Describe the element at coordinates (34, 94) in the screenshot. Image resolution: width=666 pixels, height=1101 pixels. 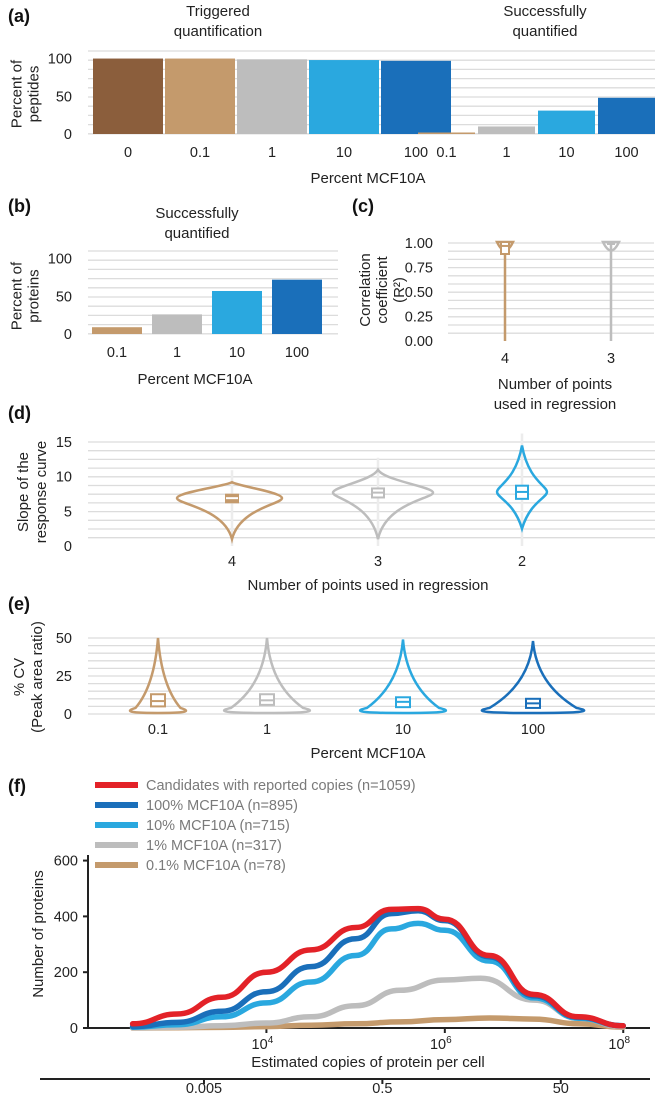
I see `y-axis-label-line-1: peptides` at that location.